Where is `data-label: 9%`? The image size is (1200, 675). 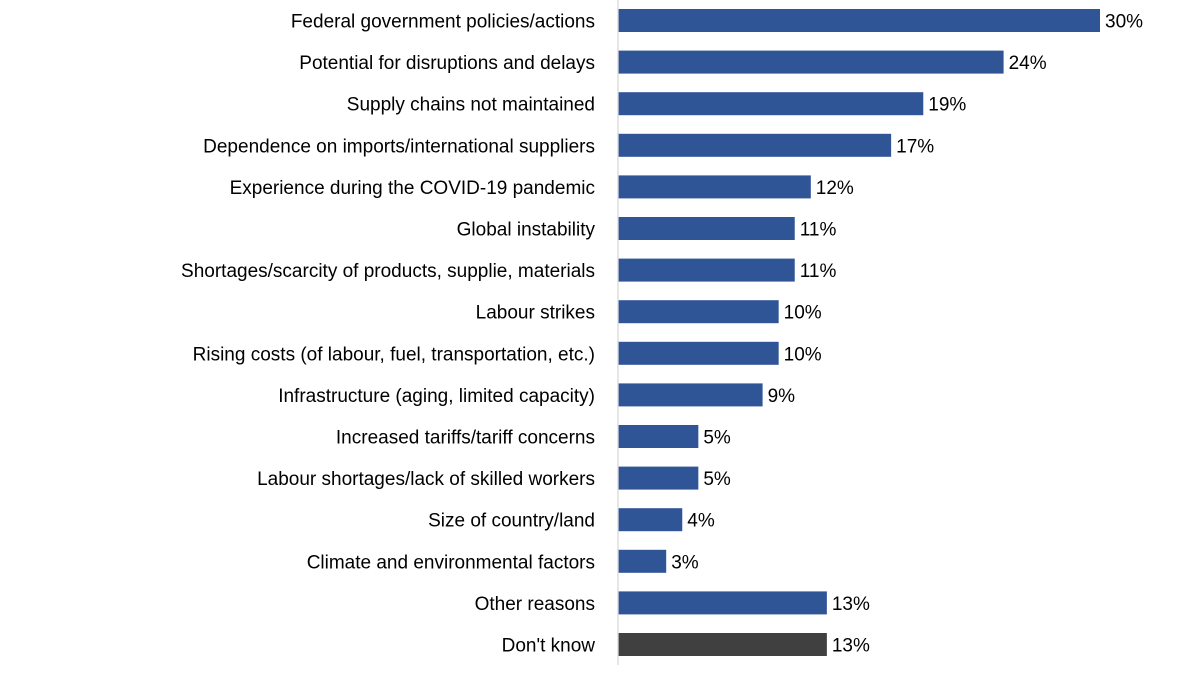 data-label: 9% is located at coordinates (782, 396).